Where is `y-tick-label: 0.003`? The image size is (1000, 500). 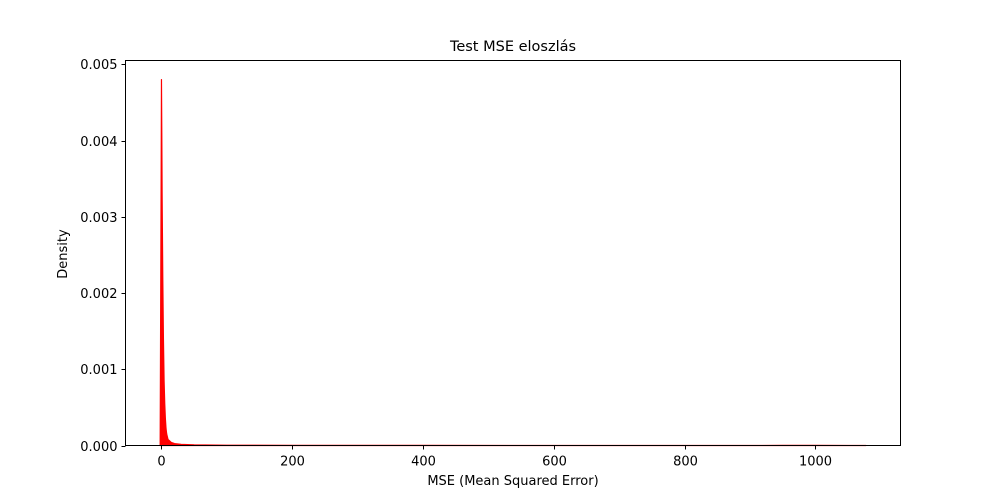 y-tick-label: 0.003 is located at coordinates (98, 218).